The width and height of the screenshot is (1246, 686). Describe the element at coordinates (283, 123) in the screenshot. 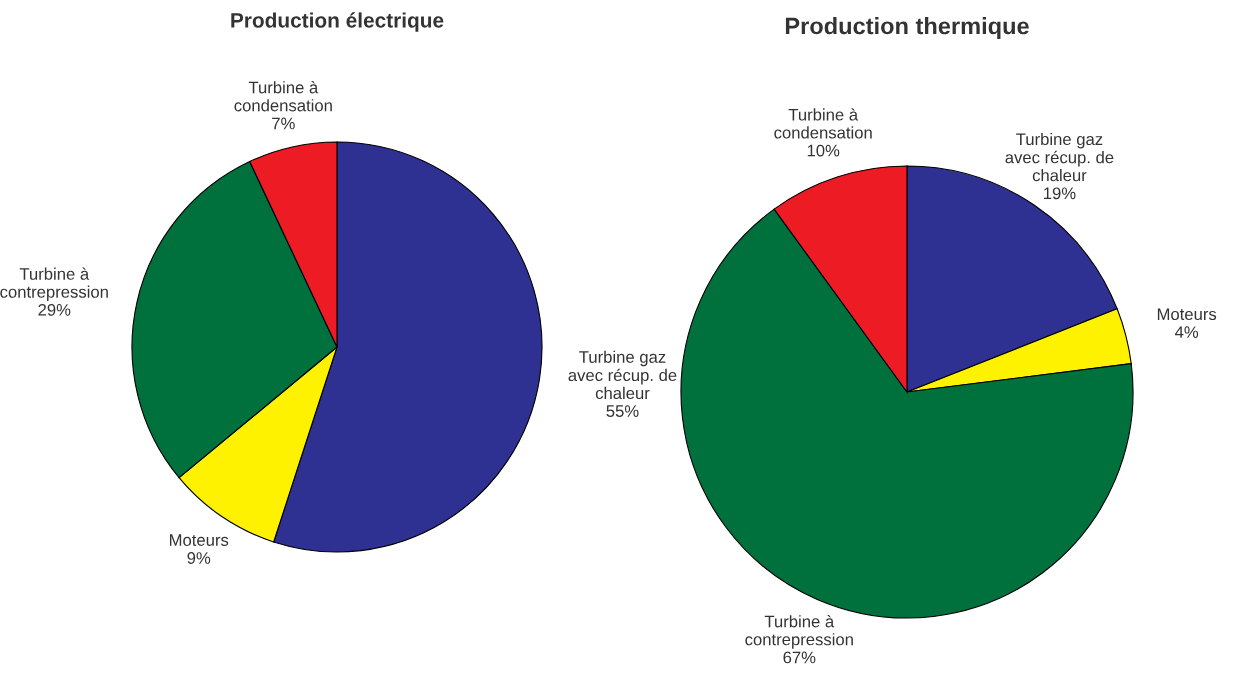

I see `data-label: 7%` at that location.